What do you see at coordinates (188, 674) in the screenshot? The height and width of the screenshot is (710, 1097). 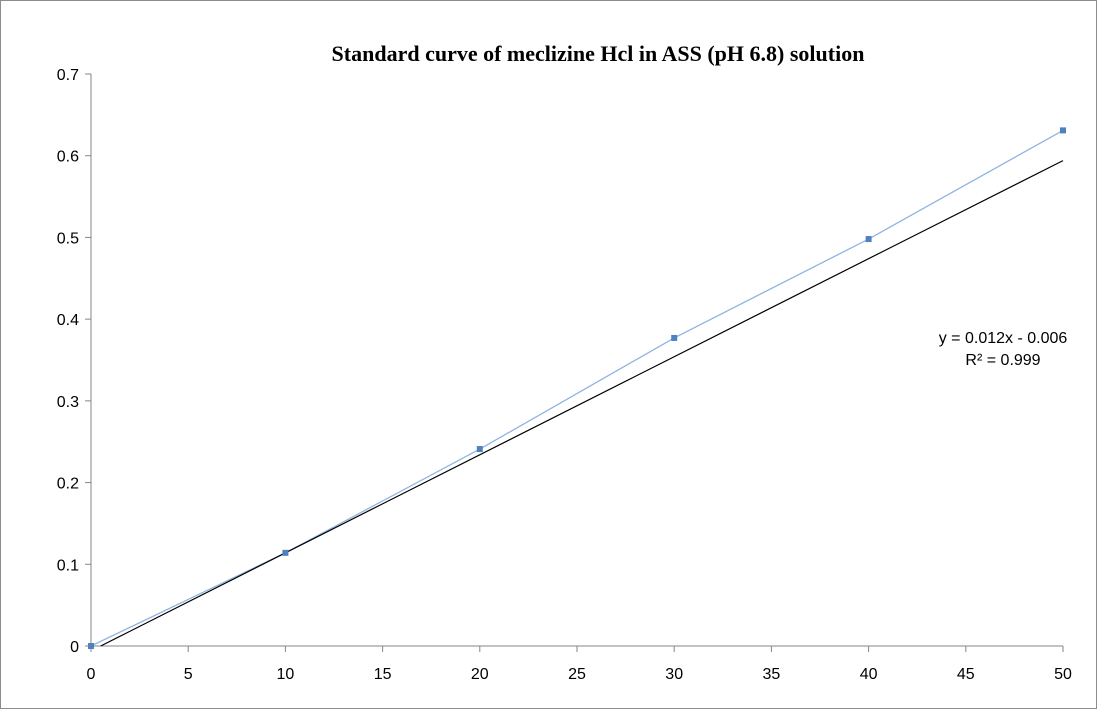 I see `x-tick-label: 5` at bounding box center [188, 674].